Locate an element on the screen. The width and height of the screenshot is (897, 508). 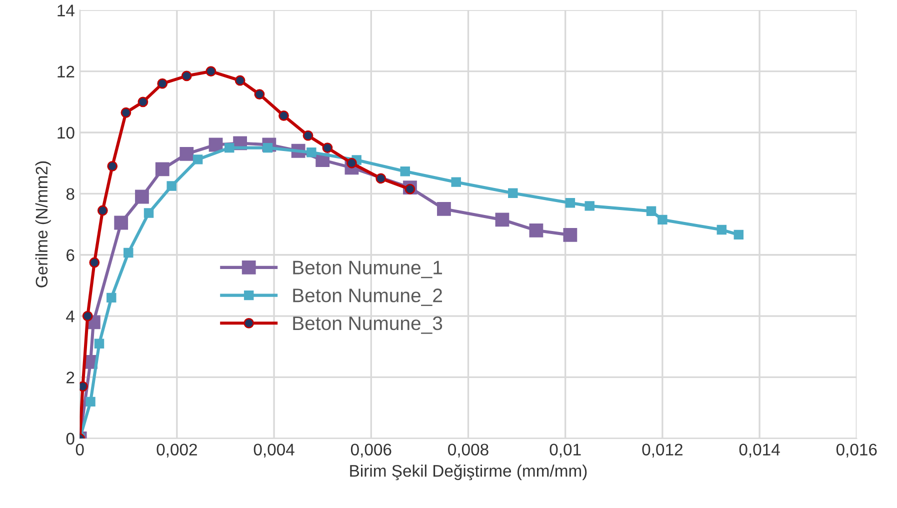
y-tick-label: 0 is located at coordinates (70, 438).